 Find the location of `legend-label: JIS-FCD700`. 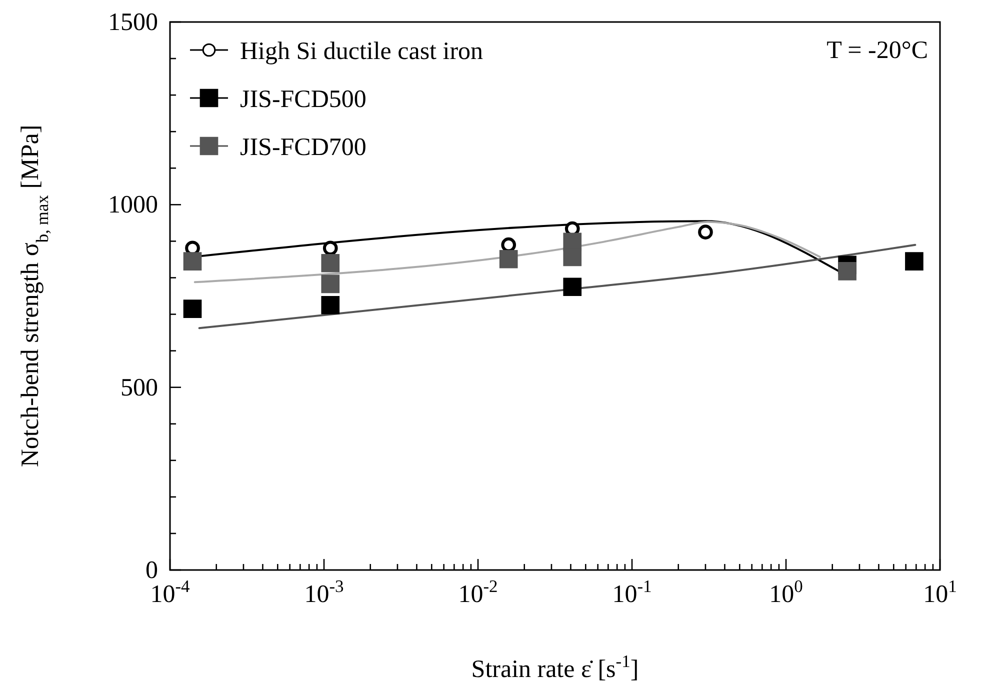

legend-label: JIS-FCD700 is located at coordinates (303, 147).